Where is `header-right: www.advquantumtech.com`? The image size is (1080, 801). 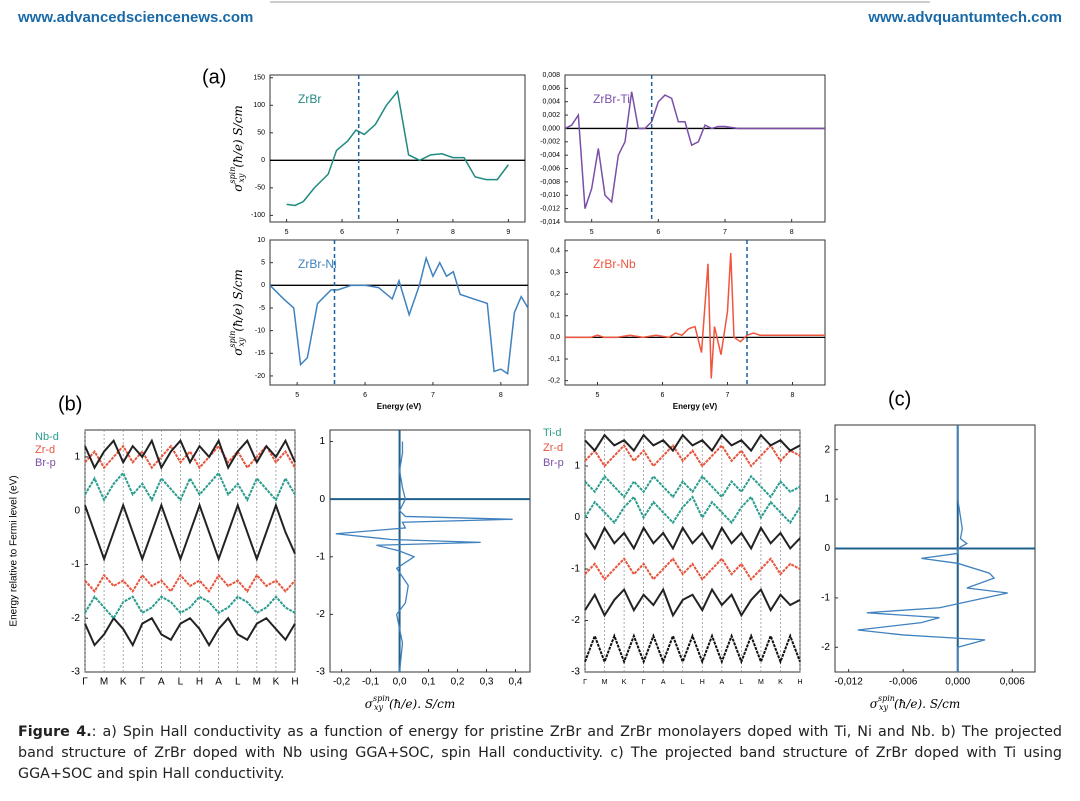
header-right: www.advquantumtech.com is located at coordinates (964, 17).